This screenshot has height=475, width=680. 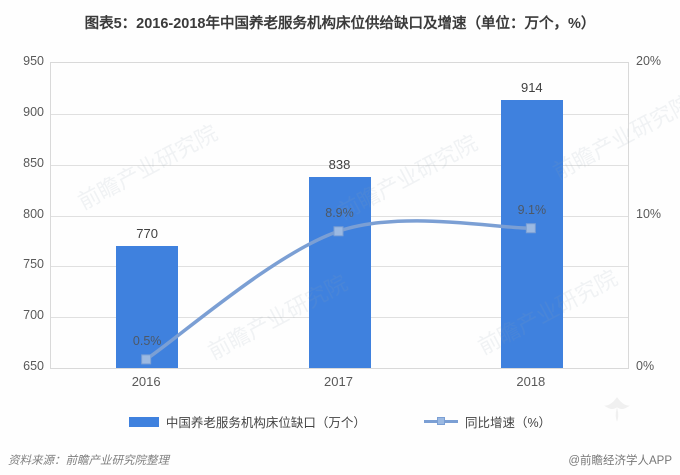 I want to click on legend-item-bar: 中国养老服务机构床位缺口（万个）, so click(x=247, y=421).